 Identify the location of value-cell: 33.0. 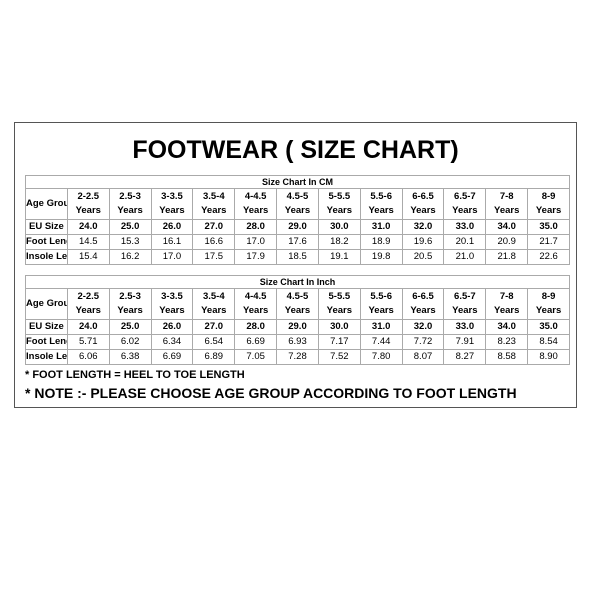
(465, 227).